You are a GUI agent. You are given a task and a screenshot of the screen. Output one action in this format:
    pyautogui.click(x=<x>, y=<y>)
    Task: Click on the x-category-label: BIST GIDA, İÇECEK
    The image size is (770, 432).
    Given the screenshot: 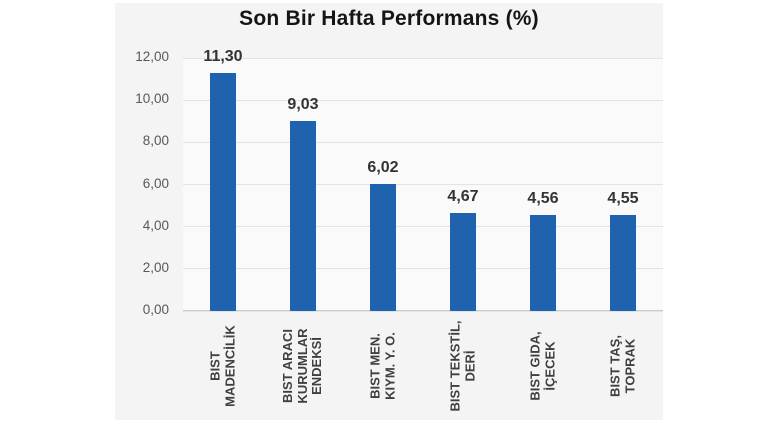 What is the action you would take?
    pyautogui.click(x=542, y=366)
    